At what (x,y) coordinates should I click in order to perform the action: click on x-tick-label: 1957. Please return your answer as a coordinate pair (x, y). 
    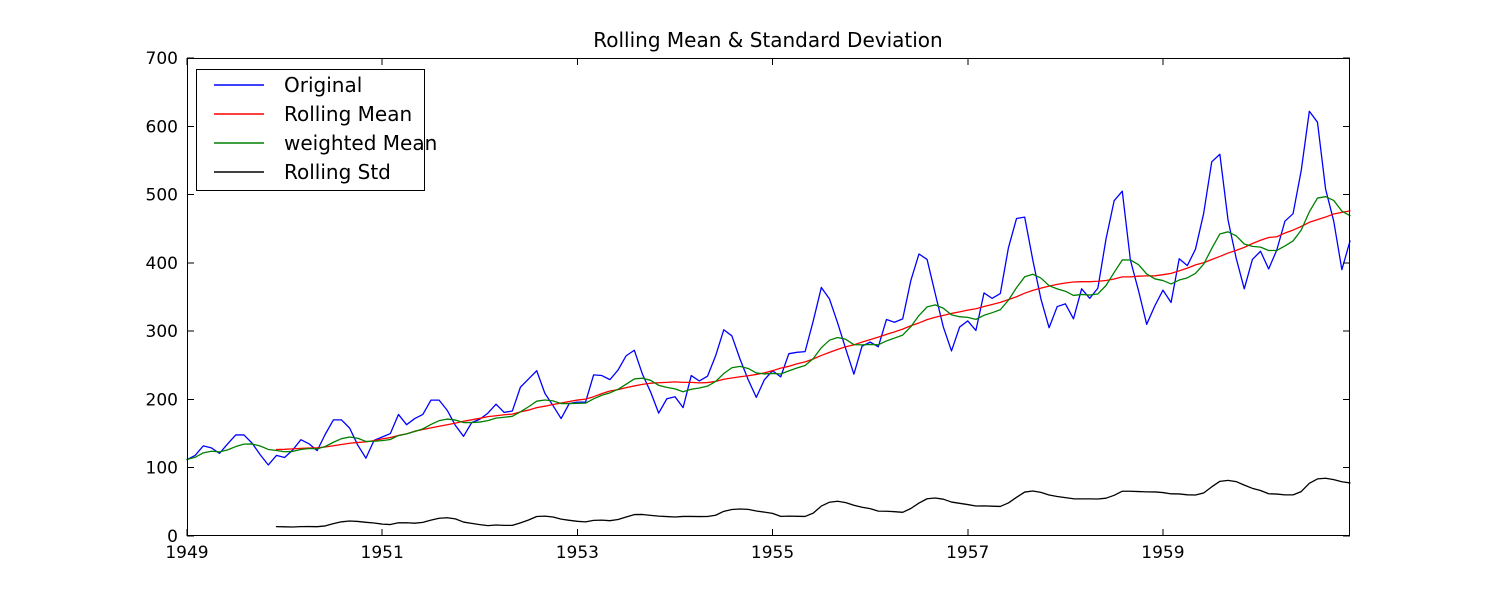
    Looking at the image, I should click on (967, 553).